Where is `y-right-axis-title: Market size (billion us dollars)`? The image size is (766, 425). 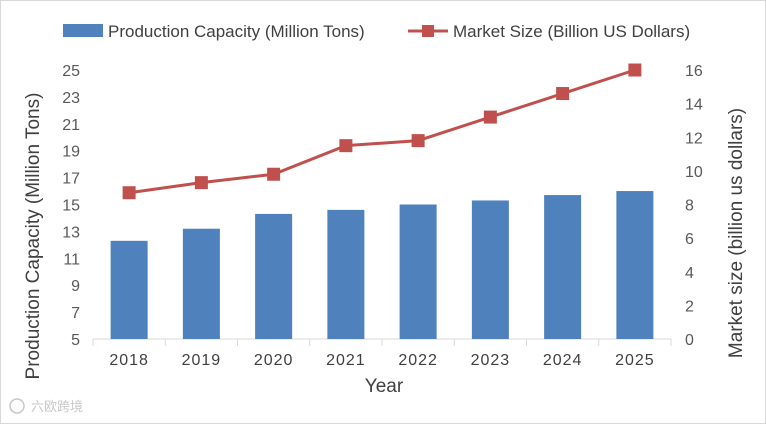
y-right-axis-title: Market size (billion us dollars) is located at coordinates (736, 233).